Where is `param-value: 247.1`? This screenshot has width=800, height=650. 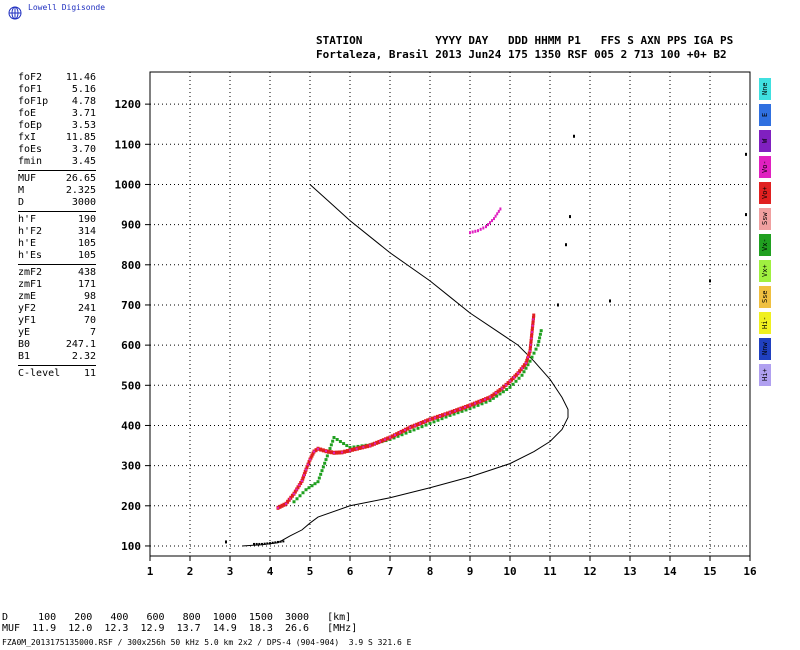
param-value: 247.1 is located at coordinates (80, 344).